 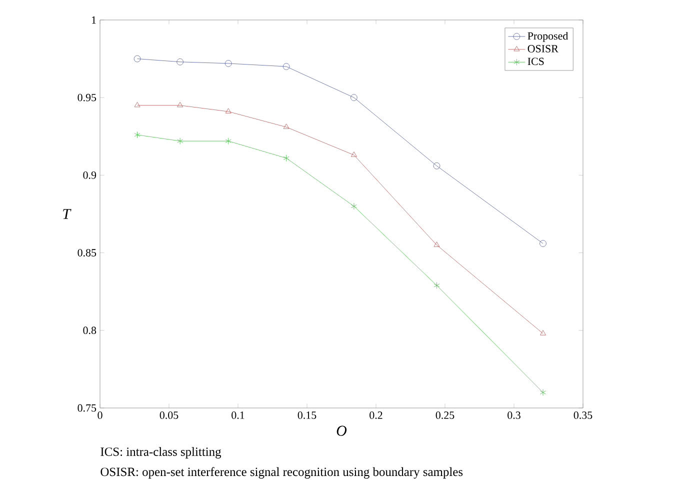 I want to click on y-tick-label: 1, so click(x=94, y=20).